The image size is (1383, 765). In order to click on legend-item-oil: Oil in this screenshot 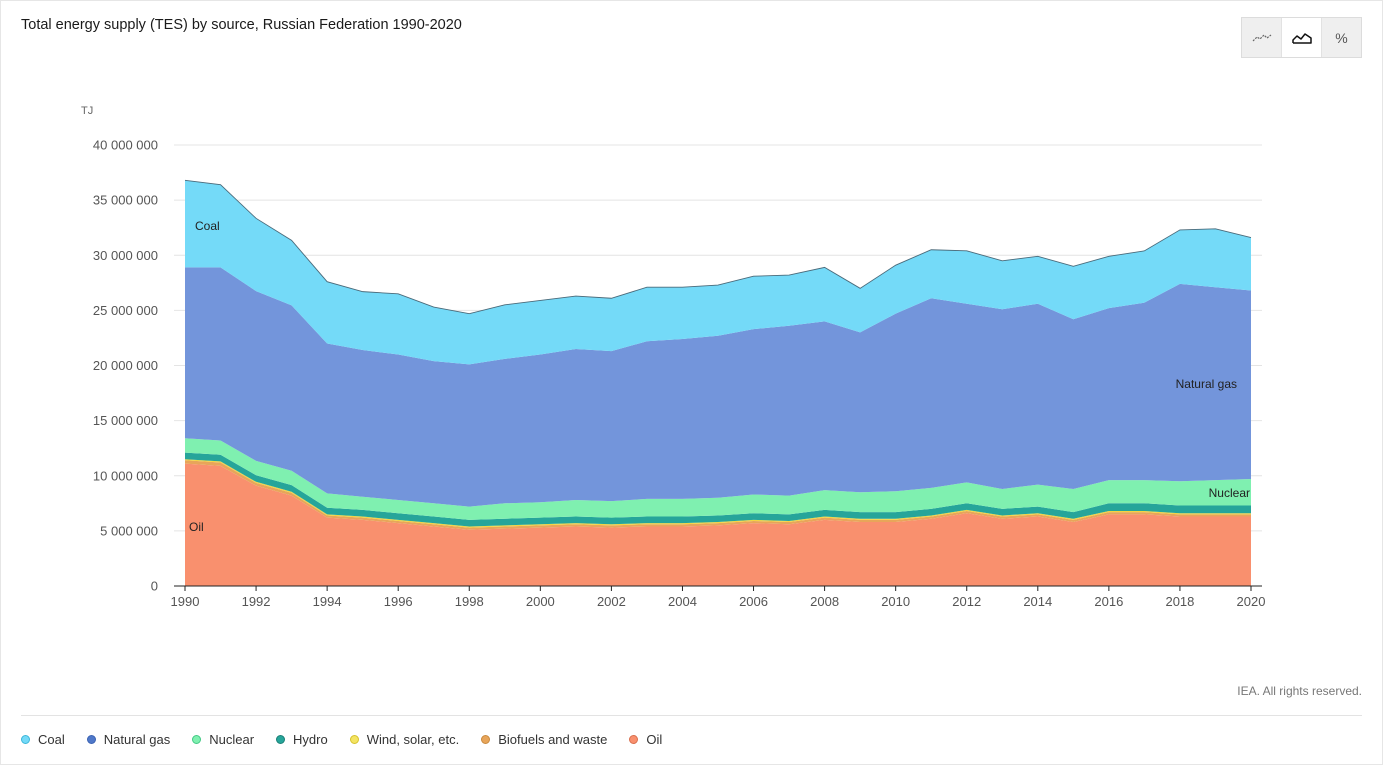, I will do `click(645, 739)`.